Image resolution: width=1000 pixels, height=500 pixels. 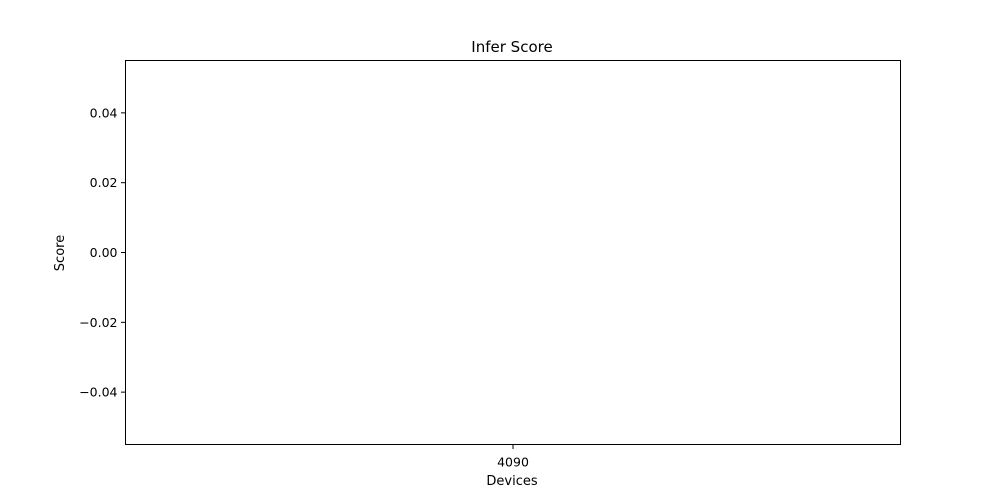 What do you see at coordinates (513, 462) in the screenshot?
I see `x-tick-label: 4090` at bounding box center [513, 462].